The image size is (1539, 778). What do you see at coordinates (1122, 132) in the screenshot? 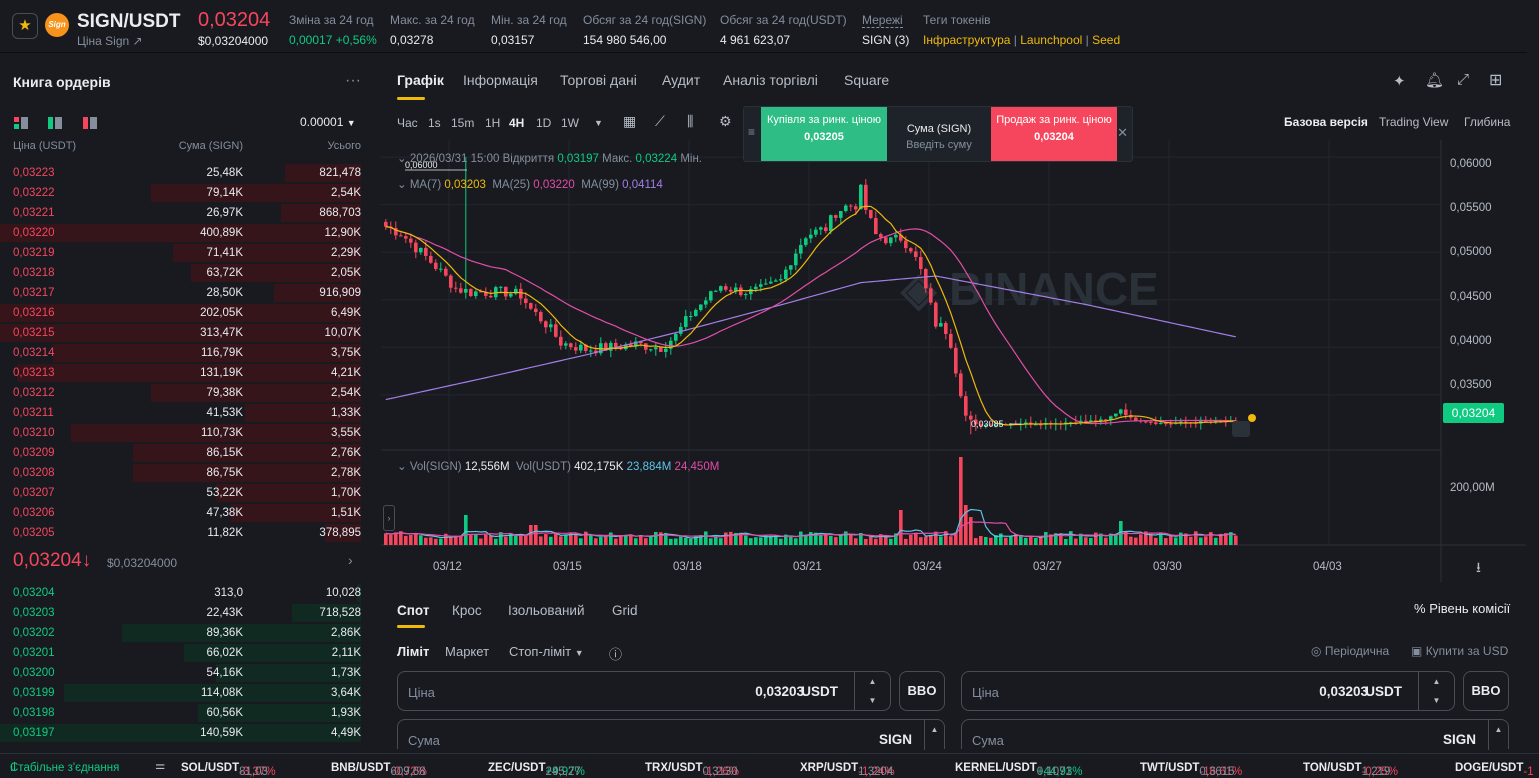
I see `close-icon: ✕` at bounding box center [1122, 132].